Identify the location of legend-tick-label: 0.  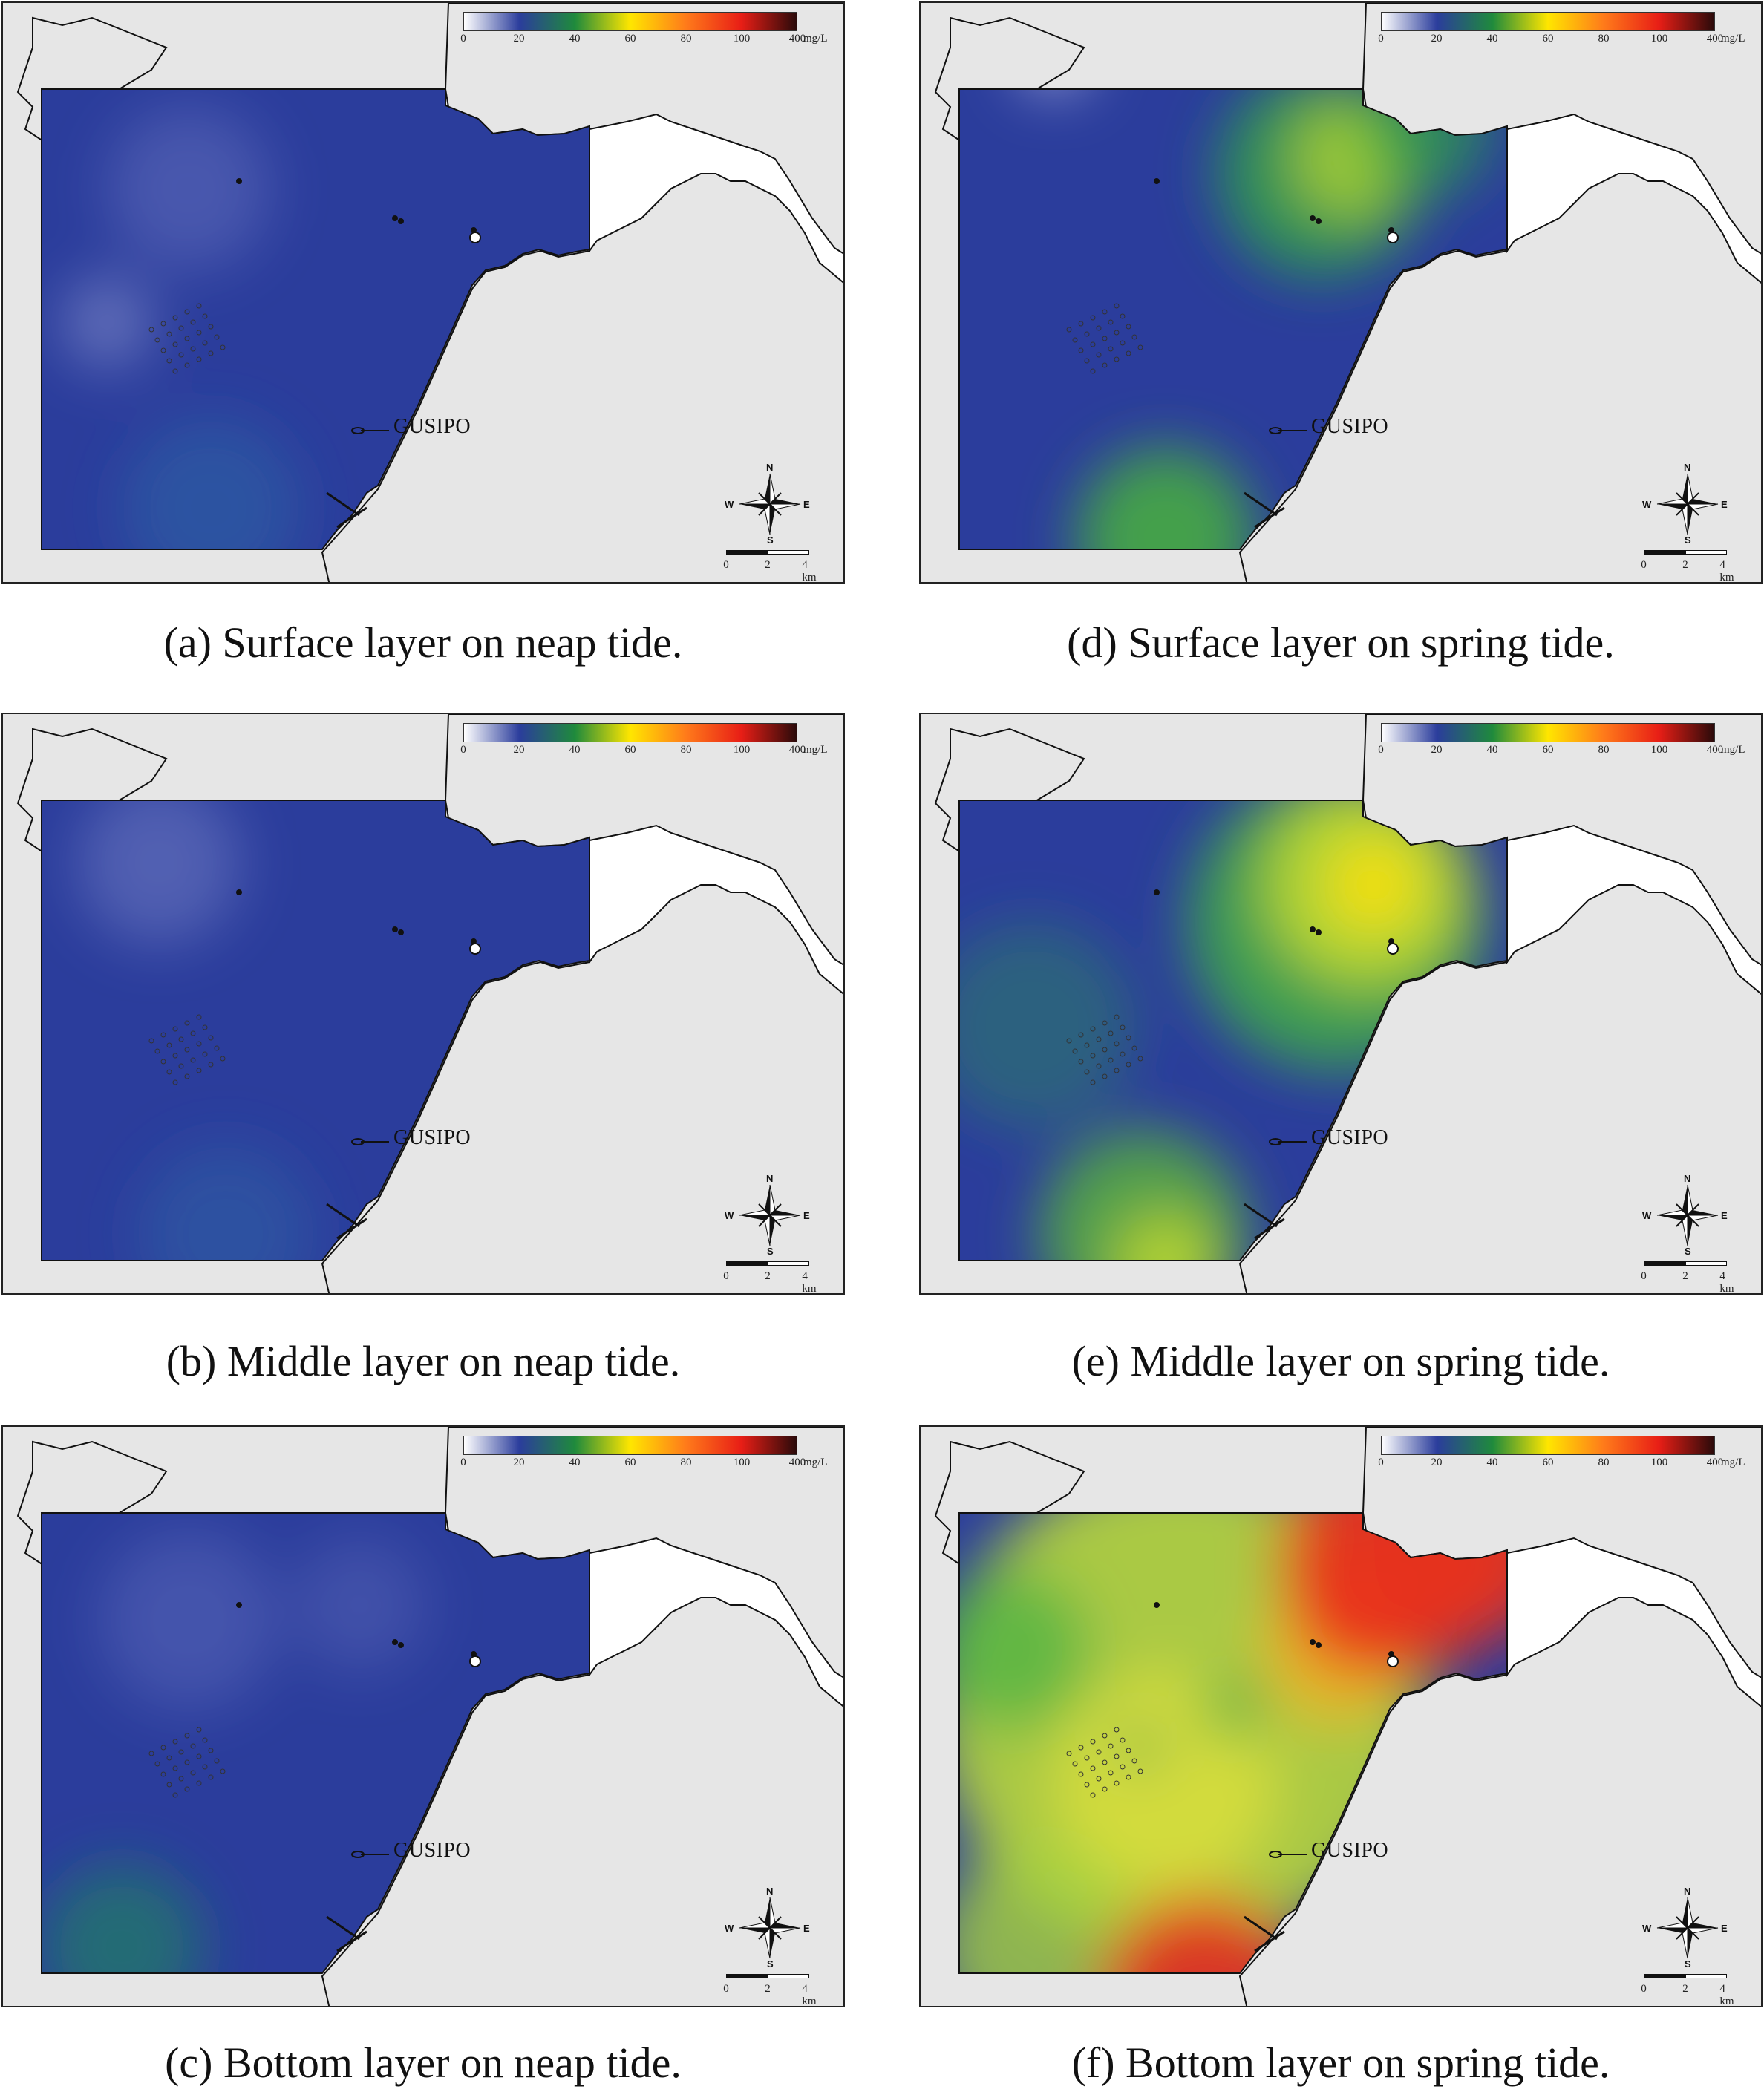
(463, 39).